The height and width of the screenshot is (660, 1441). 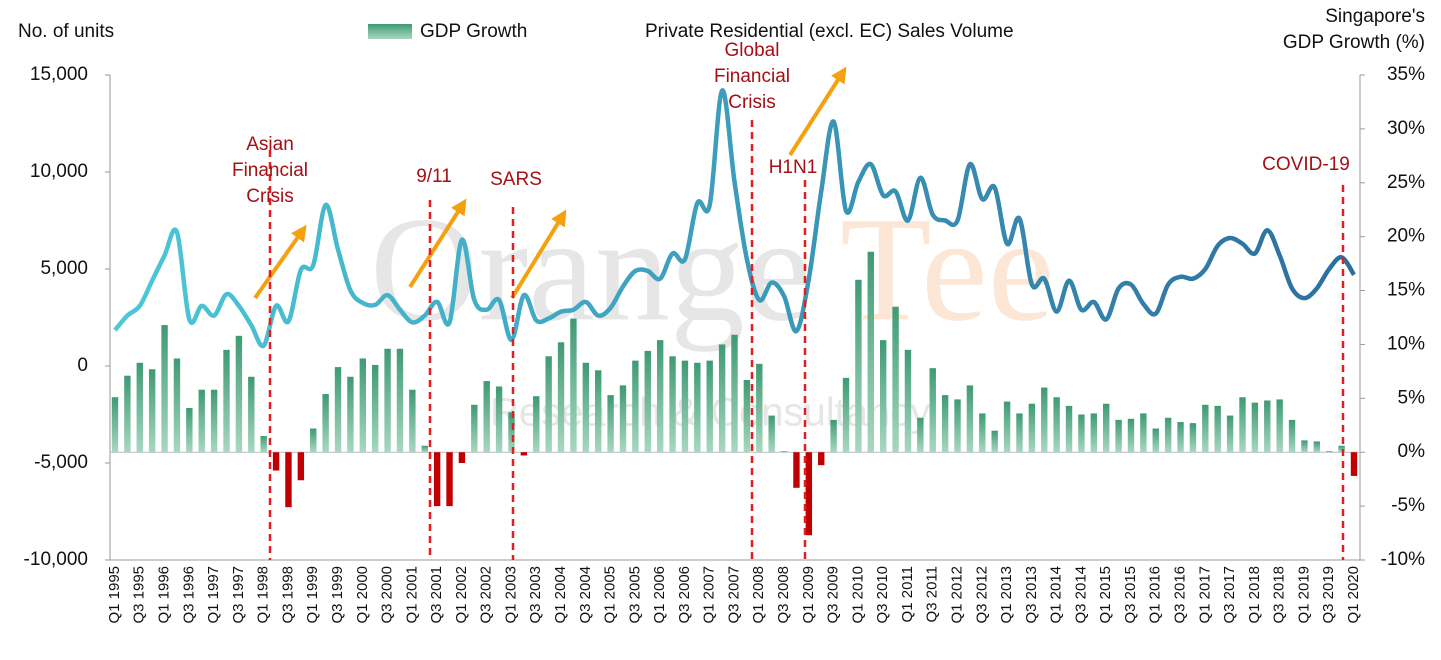 I want to click on x-tick-label: Q1 2005, so click(x=610, y=595).